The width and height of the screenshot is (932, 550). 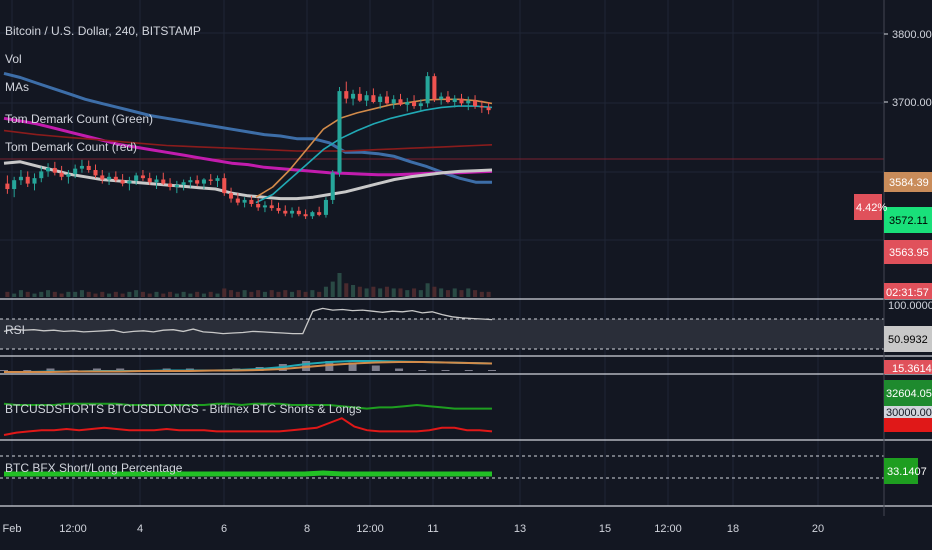 What do you see at coordinates (908, 340) in the screenshot?
I see `rsi-value-text: 50.9932` at bounding box center [908, 340].